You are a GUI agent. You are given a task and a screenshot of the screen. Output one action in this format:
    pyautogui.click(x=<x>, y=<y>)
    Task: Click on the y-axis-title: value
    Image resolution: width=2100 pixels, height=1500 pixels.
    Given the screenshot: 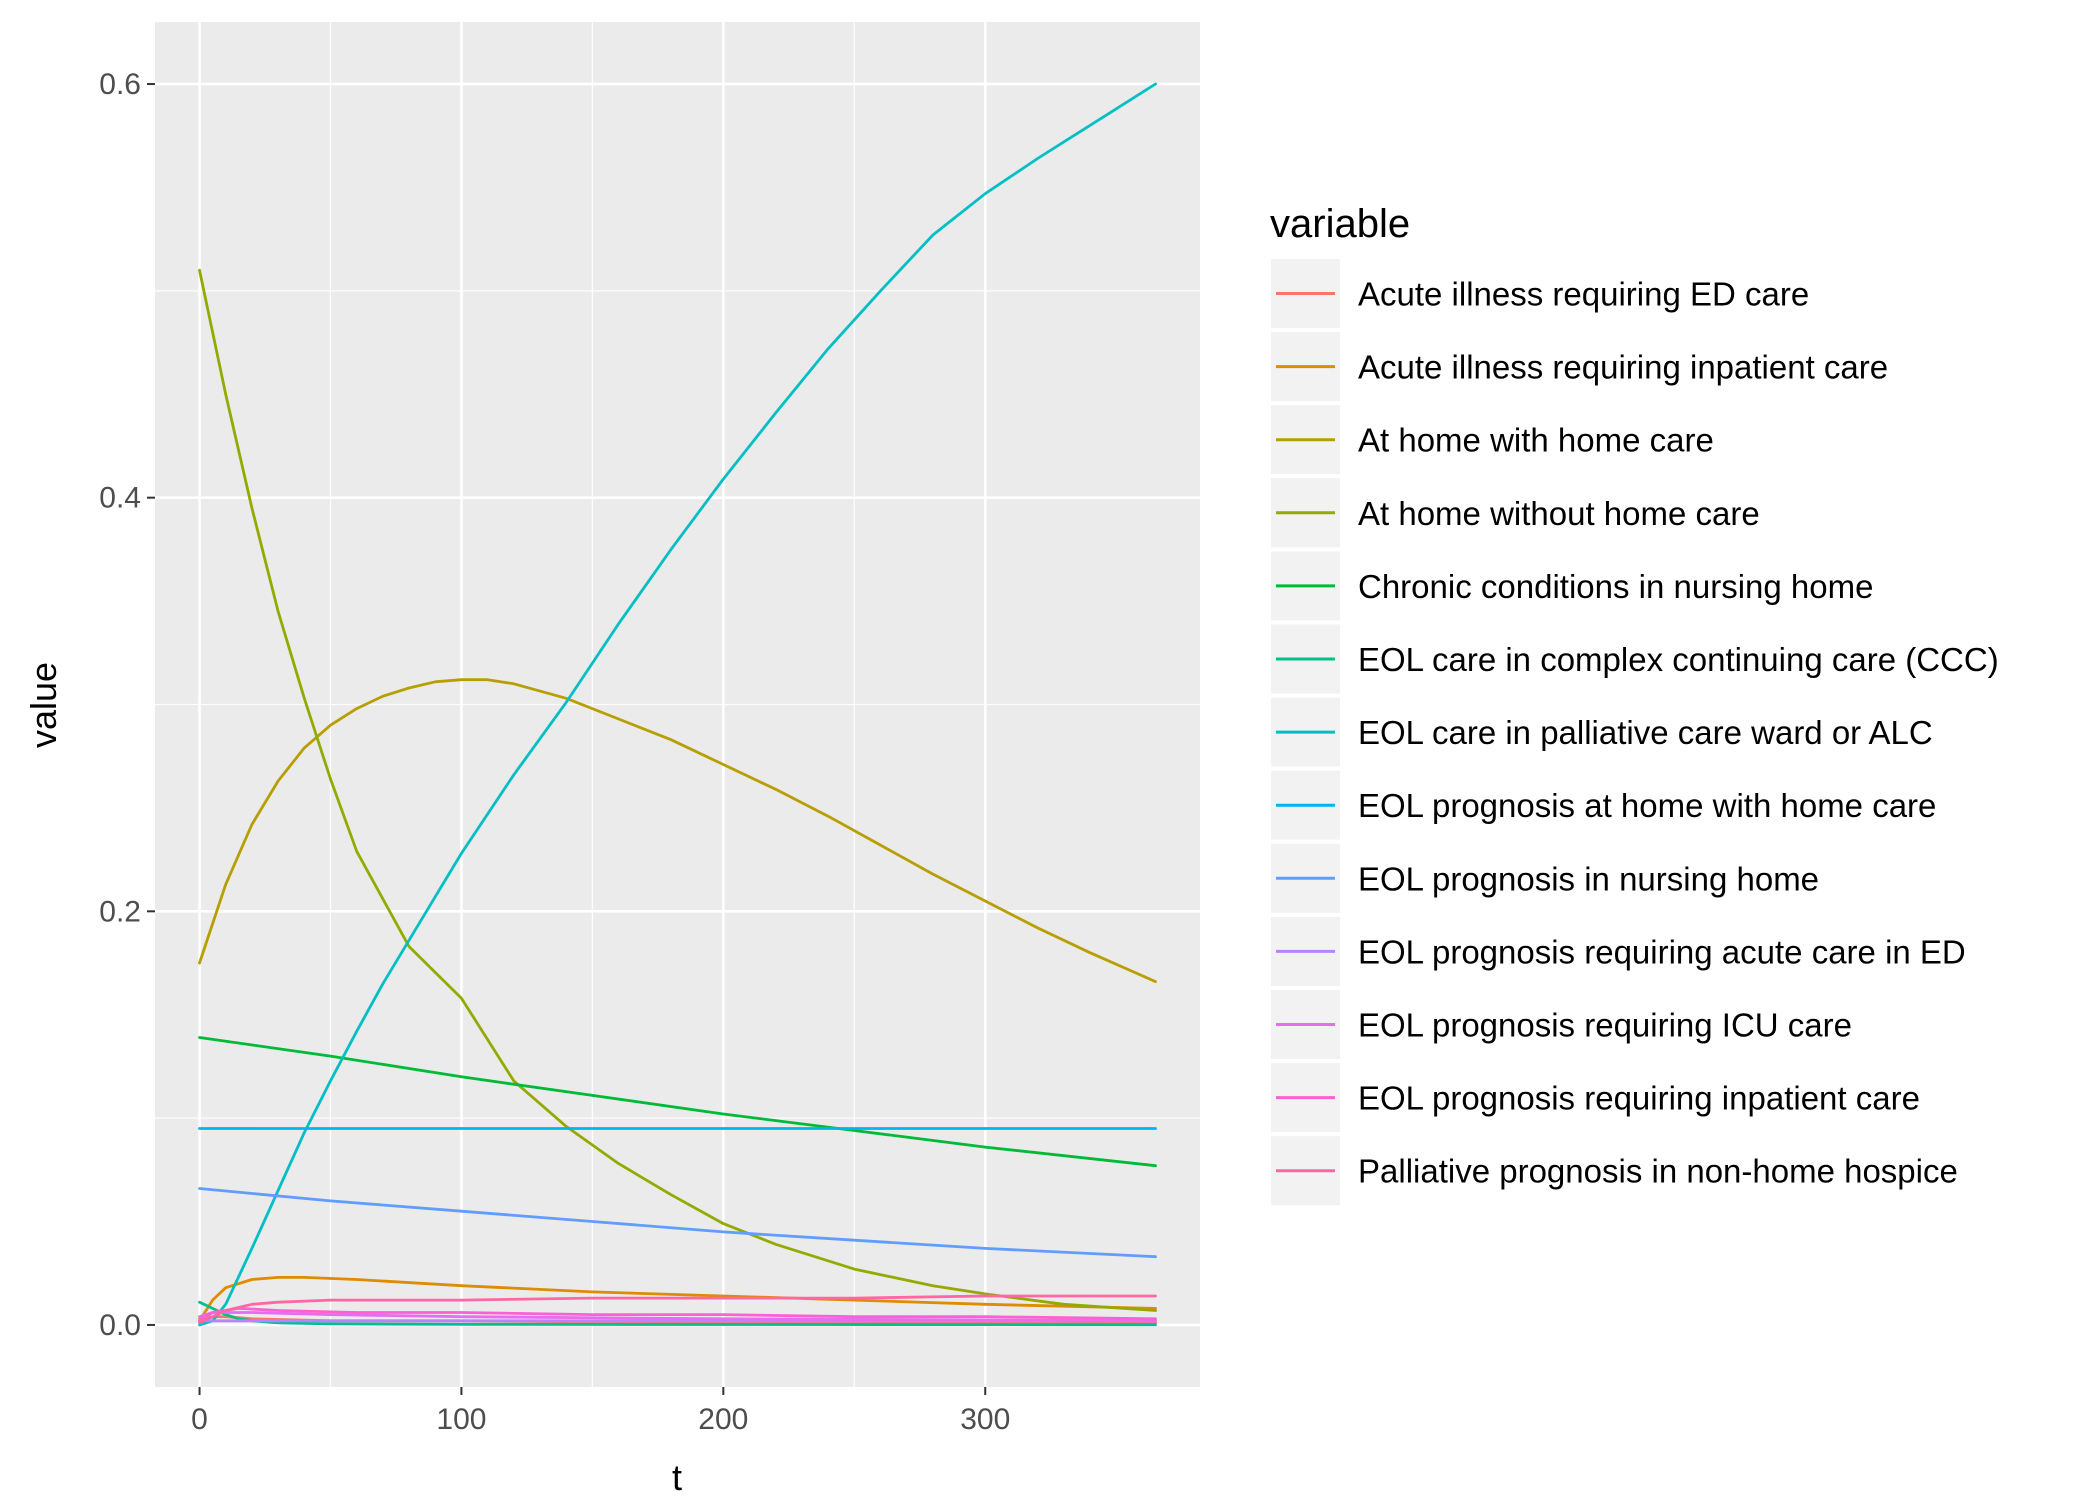 What is the action you would take?
    pyautogui.click(x=43, y=705)
    